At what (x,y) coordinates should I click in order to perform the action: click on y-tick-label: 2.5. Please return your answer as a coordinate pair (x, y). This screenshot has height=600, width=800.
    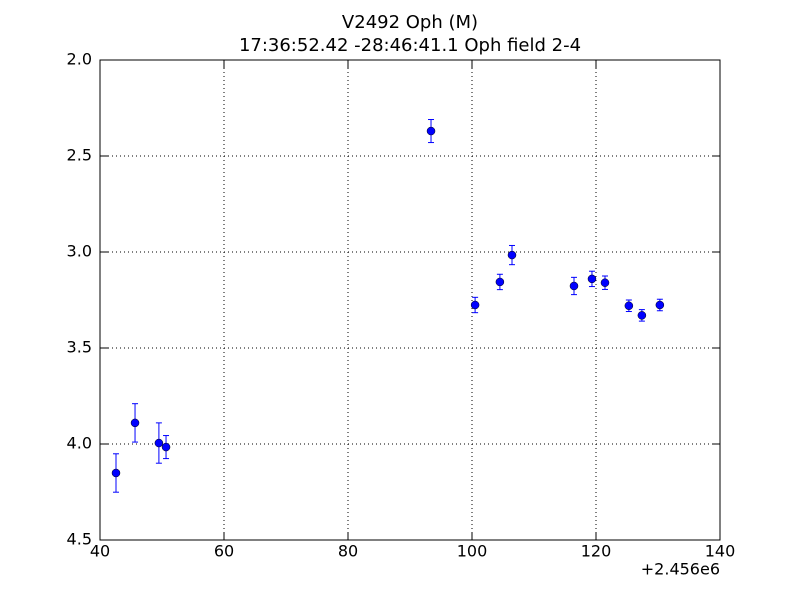
    Looking at the image, I should click on (79, 155).